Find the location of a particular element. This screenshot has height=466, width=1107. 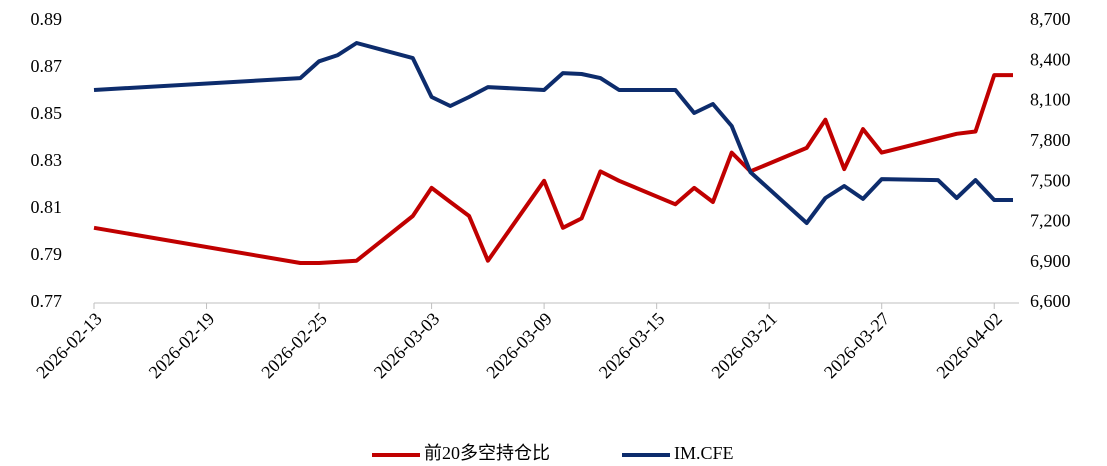

y-tick-label: 0.81 is located at coordinates (47, 207).